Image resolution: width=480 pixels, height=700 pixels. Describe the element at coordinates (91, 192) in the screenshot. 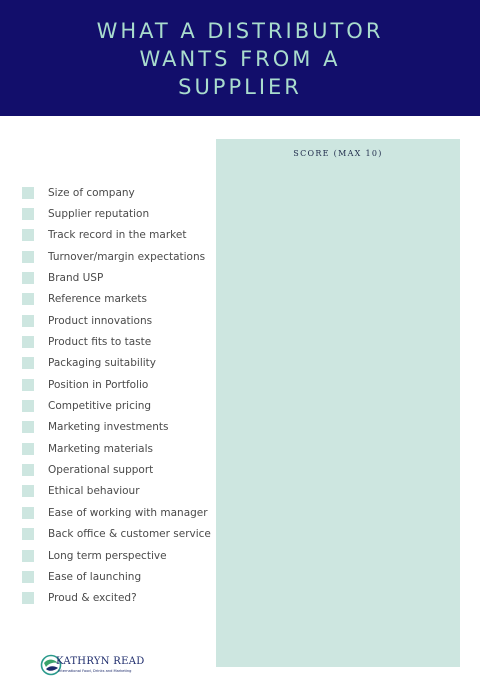

I see `criteria-label: Size of company` at that location.